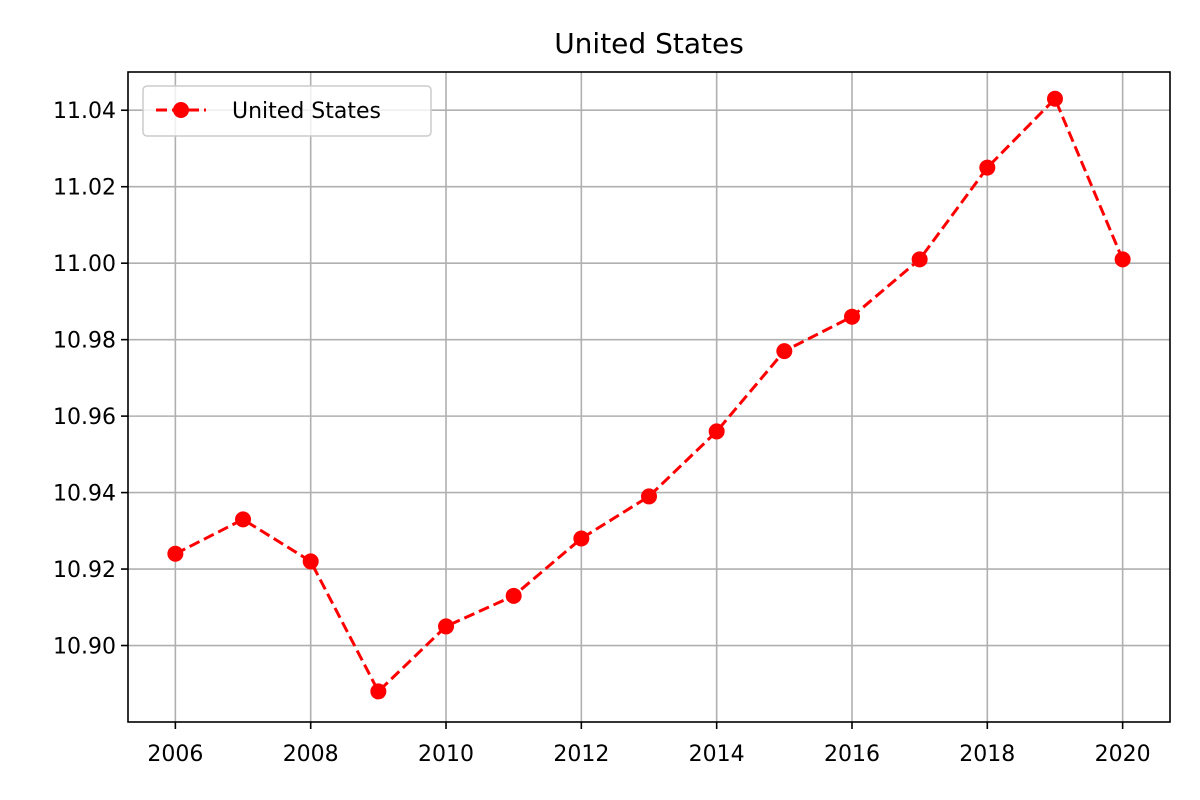 This screenshot has width=1200, height=800. I want to click on x-tick-label: 2008, so click(311, 754).